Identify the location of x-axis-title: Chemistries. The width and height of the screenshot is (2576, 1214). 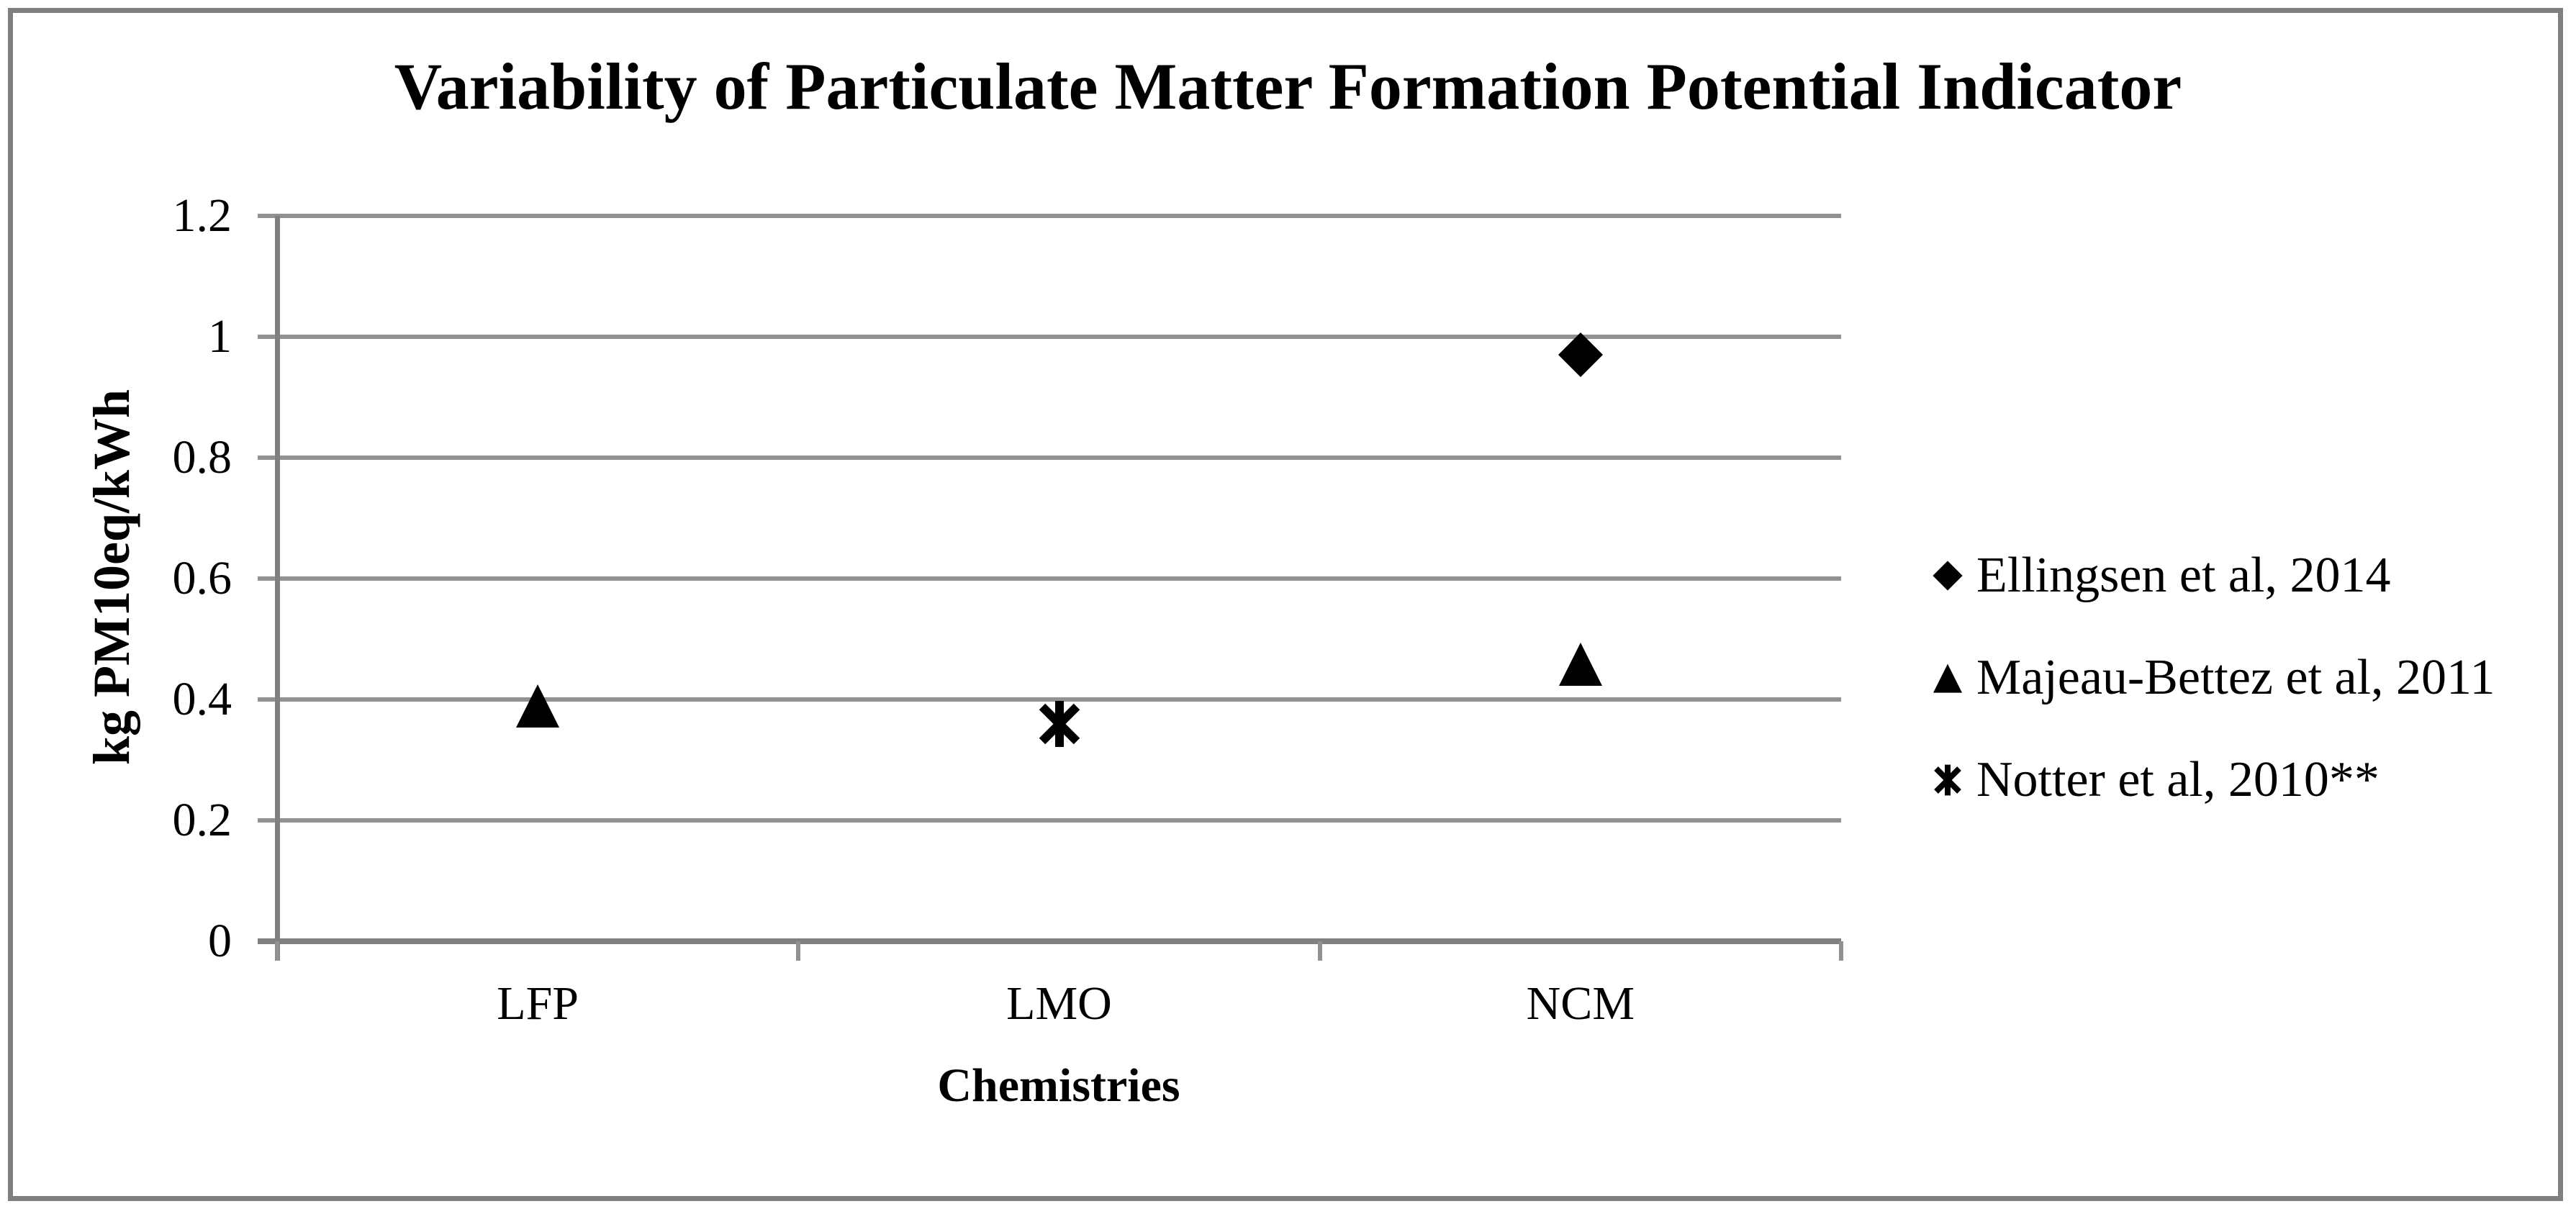
(1058, 1085).